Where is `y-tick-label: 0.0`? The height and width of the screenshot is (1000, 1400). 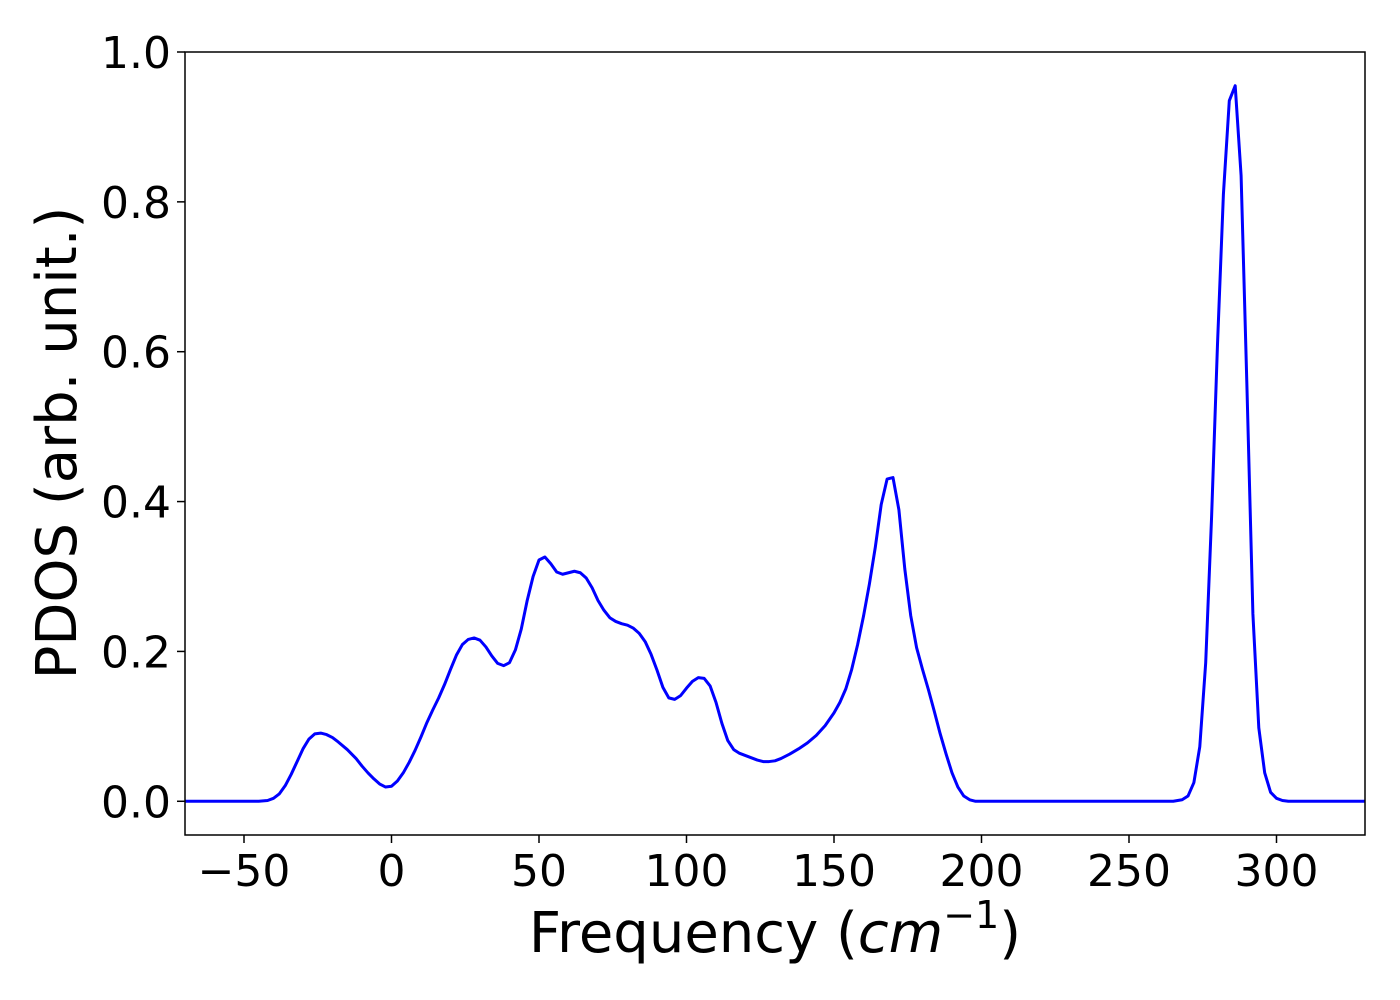
y-tick-label: 0.0 is located at coordinates (136, 802).